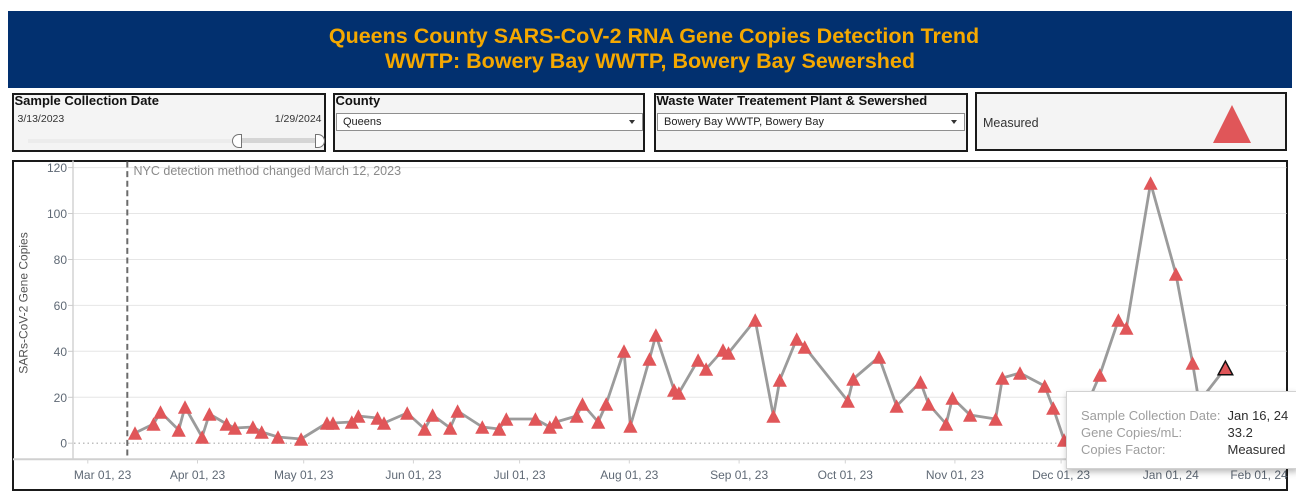 The height and width of the screenshot is (501, 1296). What do you see at coordinates (57, 168) in the screenshot?
I see `svg-text: 120` at bounding box center [57, 168].